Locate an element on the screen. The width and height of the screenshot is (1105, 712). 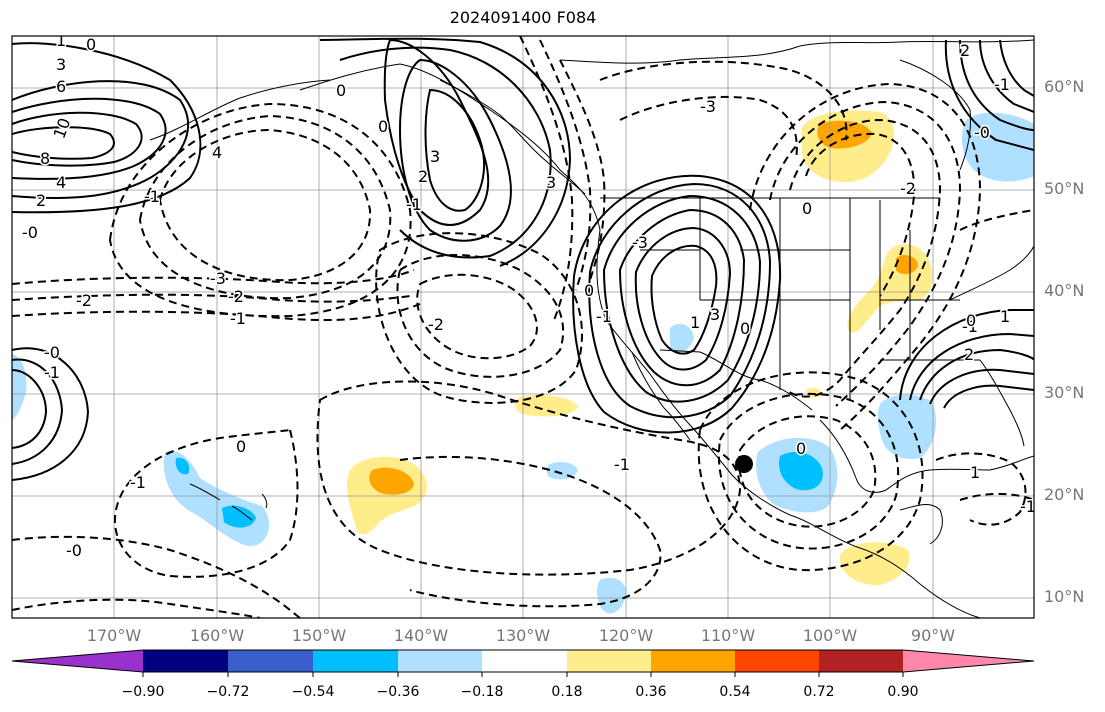
coastline-alaska-panhandle is located at coordinates (512, 137).